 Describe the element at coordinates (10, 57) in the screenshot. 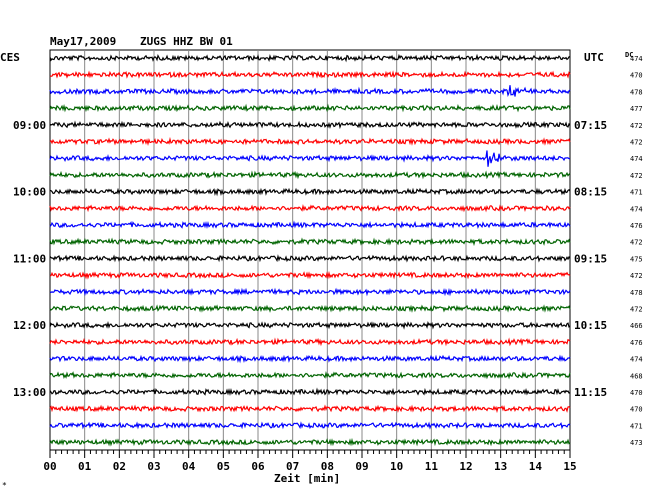

I see `left-zone-label: CES` at that location.